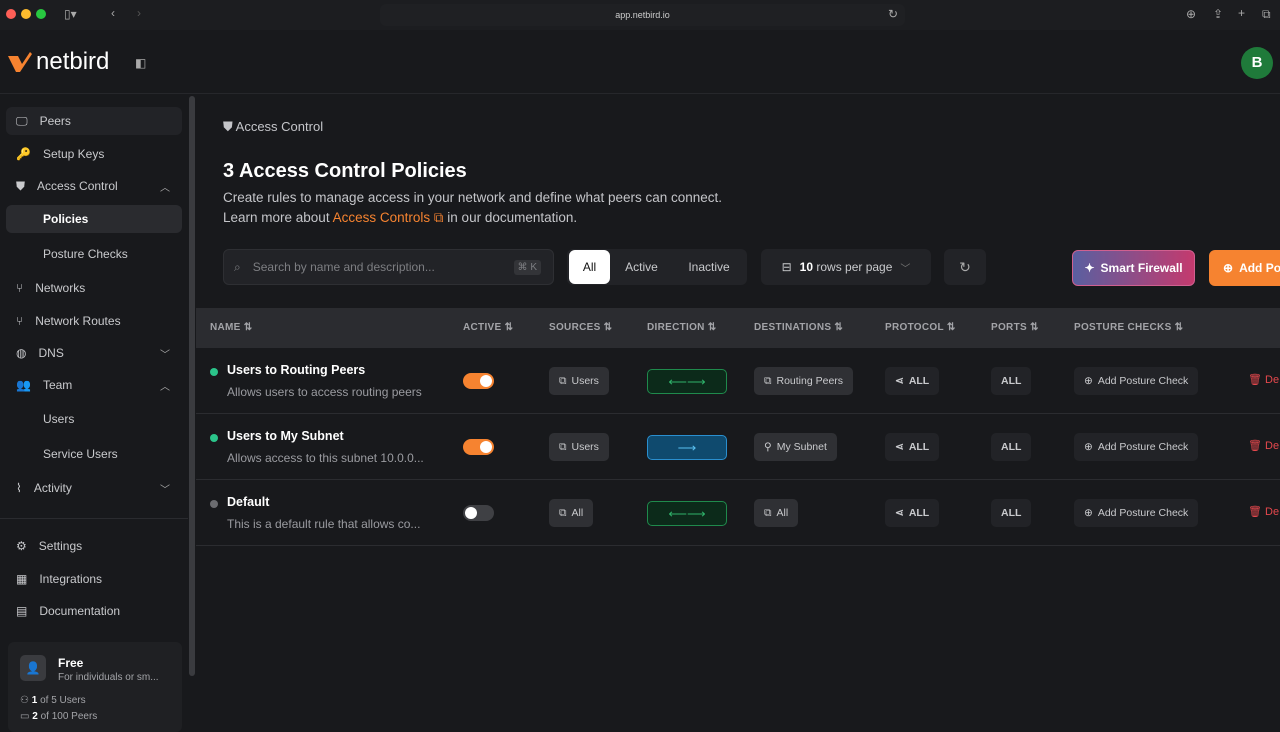 The height and width of the screenshot is (732, 1280). What do you see at coordinates (1009, 327) in the screenshot?
I see `header-label: PORTS` at bounding box center [1009, 327].